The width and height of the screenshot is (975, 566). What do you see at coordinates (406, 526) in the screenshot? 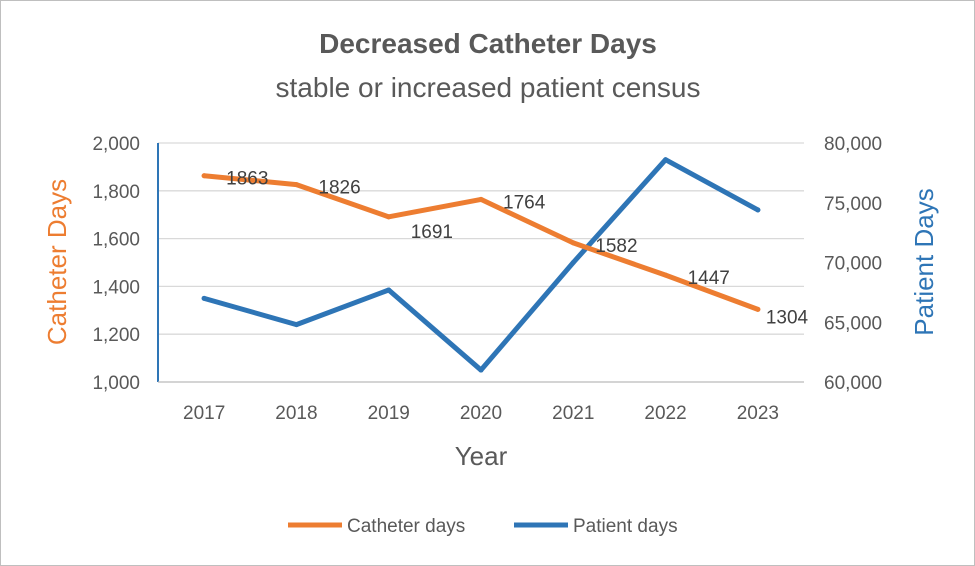
I see `legend-label-catheter-days: Catheter days` at bounding box center [406, 526].